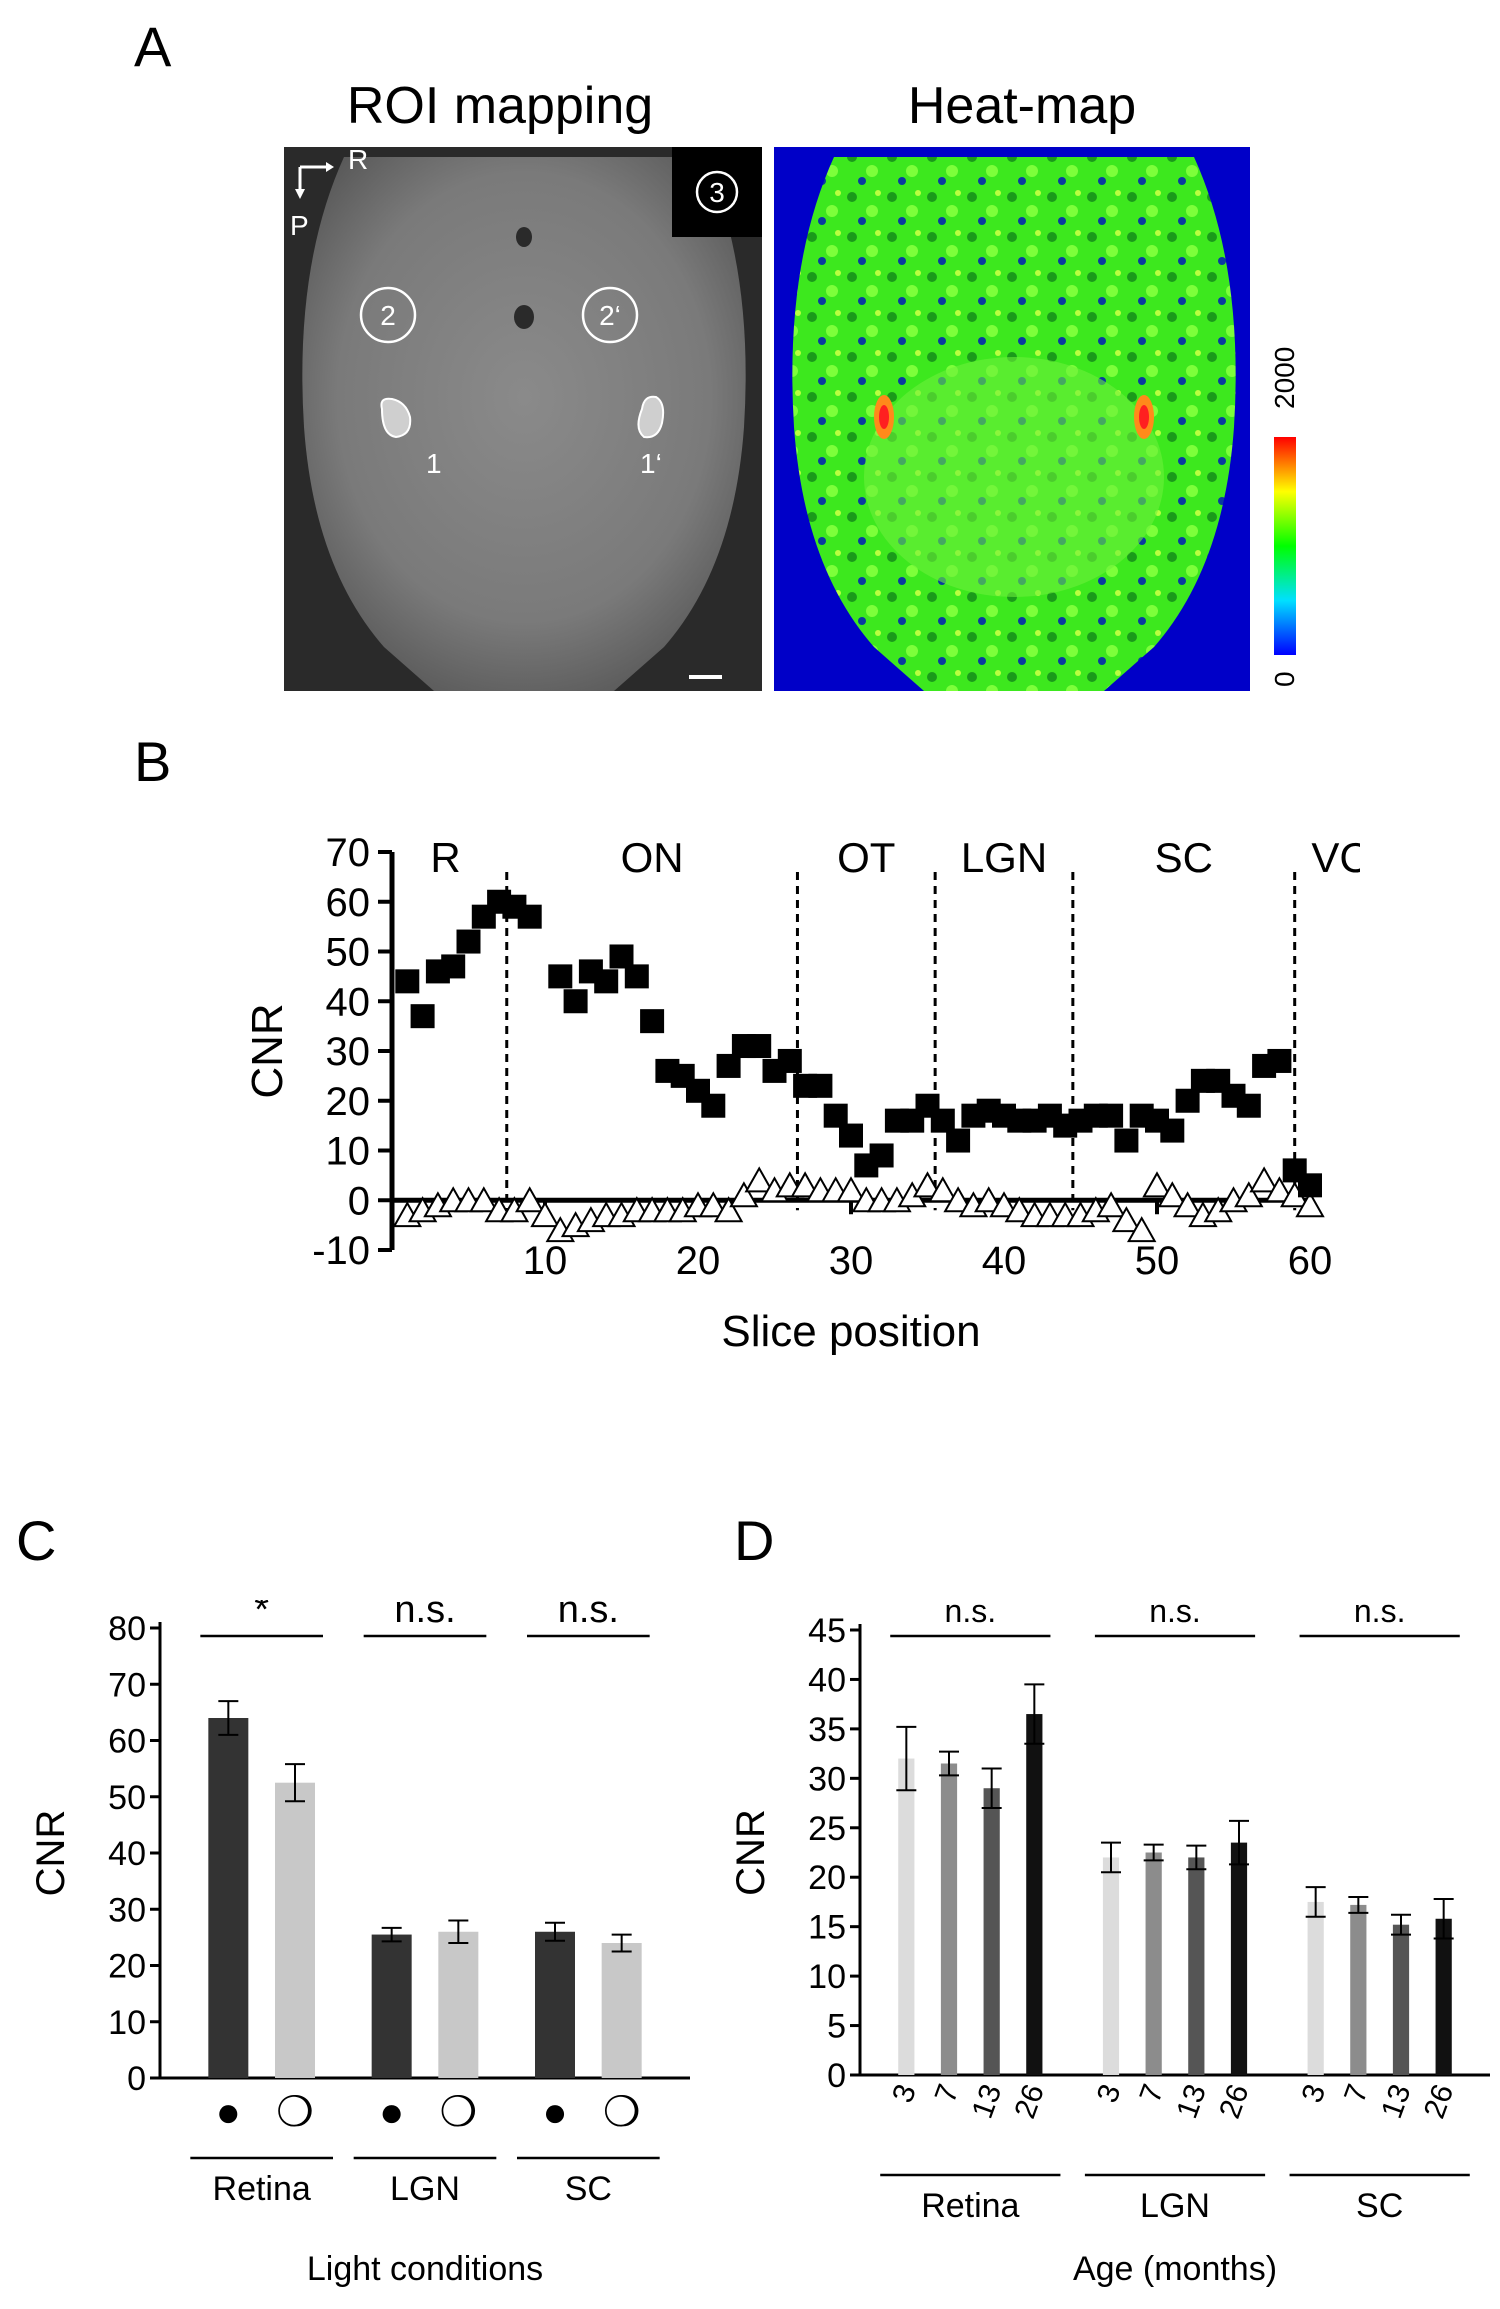  I want to click on age-tick-label: 13, so click(1191, 2101).